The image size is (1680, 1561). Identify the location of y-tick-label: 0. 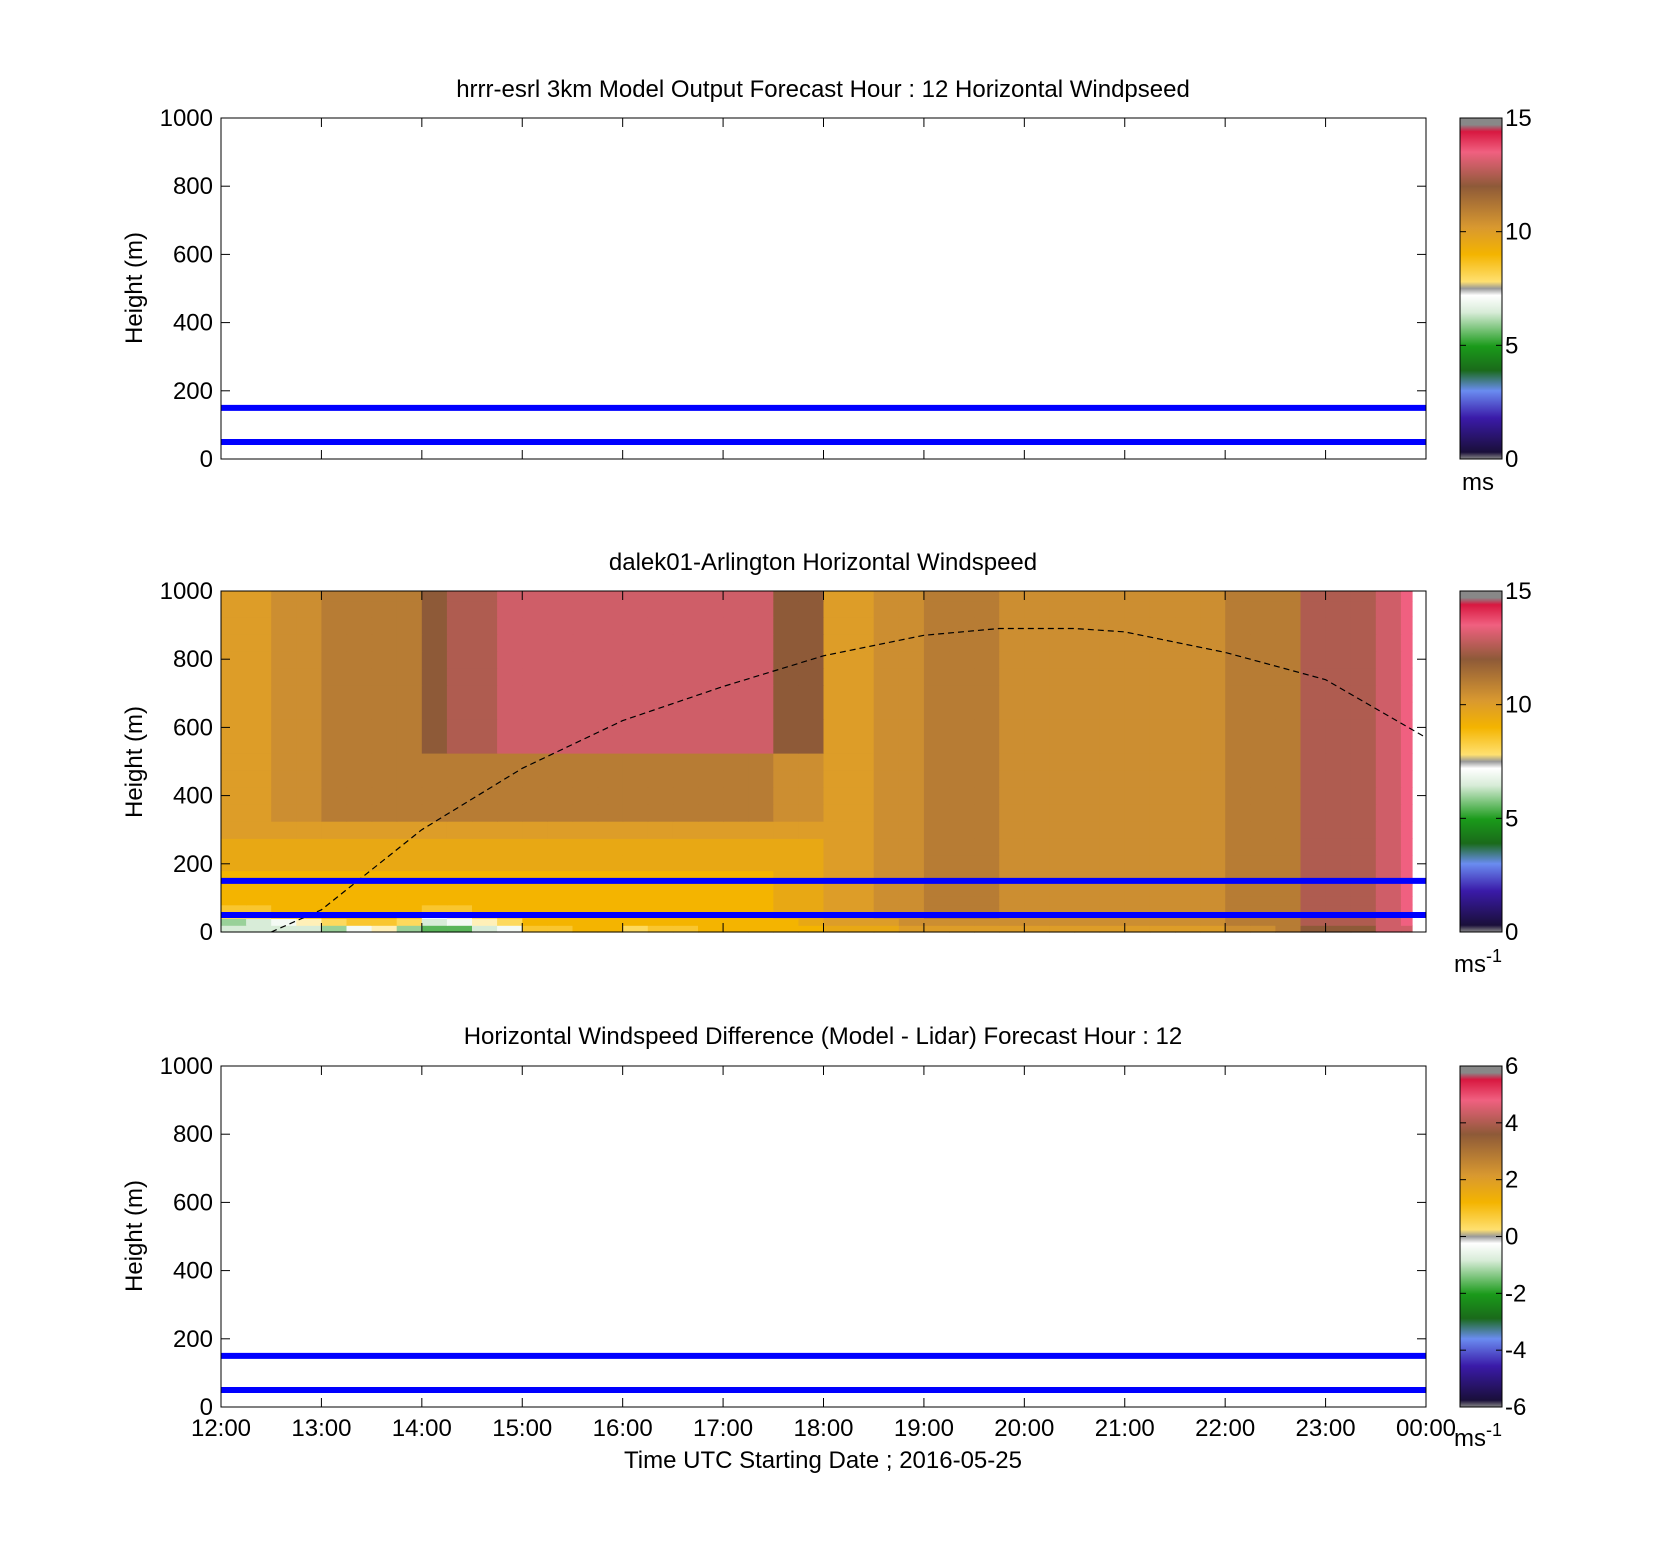
(206, 1407).